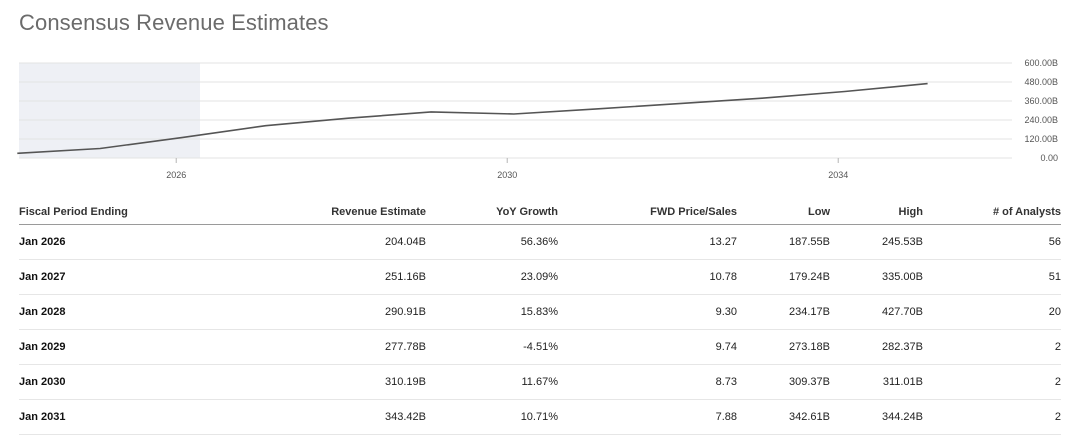 Image resolution: width=1080 pixels, height=435 pixels. What do you see at coordinates (647, 277) in the screenshot?
I see `cell-fwd-price-sales: 10.78` at bounding box center [647, 277].